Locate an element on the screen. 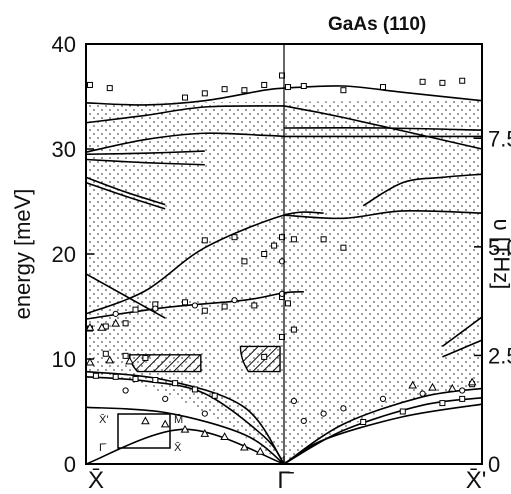 This screenshot has width=511, height=494. right-tick-label: 7.5 is located at coordinates (499, 138).